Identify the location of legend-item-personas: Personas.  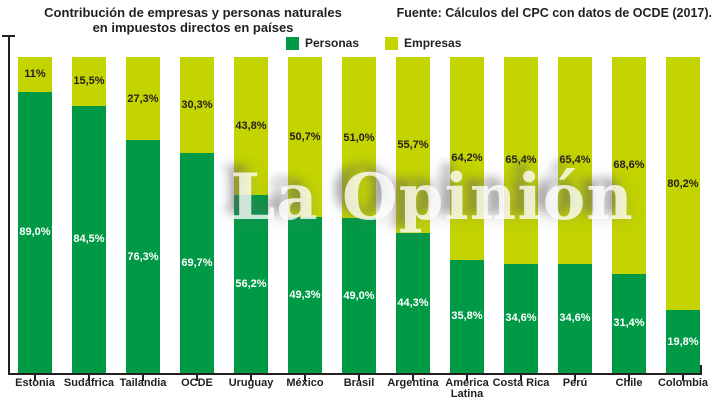
(322, 43).